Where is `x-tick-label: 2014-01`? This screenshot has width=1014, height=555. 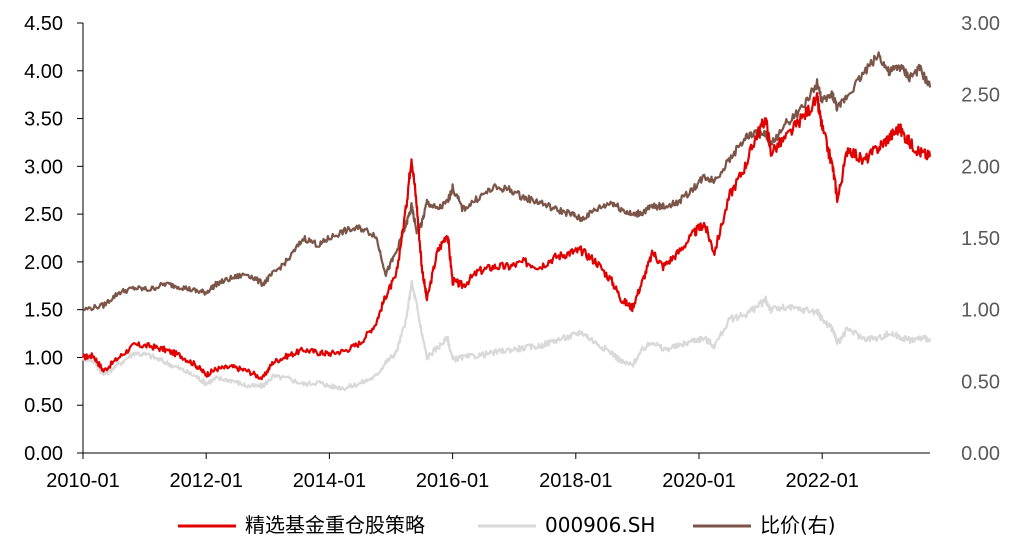 x-tick-label: 2014-01 is located at coordinates (329, 481).